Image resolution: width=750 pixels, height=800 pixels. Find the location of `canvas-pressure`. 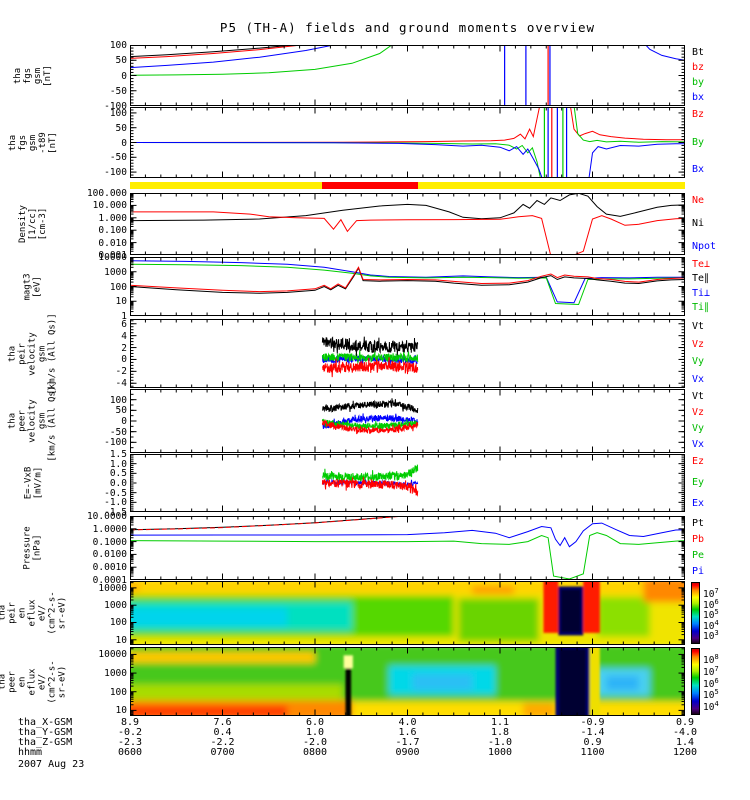

canvas-pressure is located at coordinates (407, 548).